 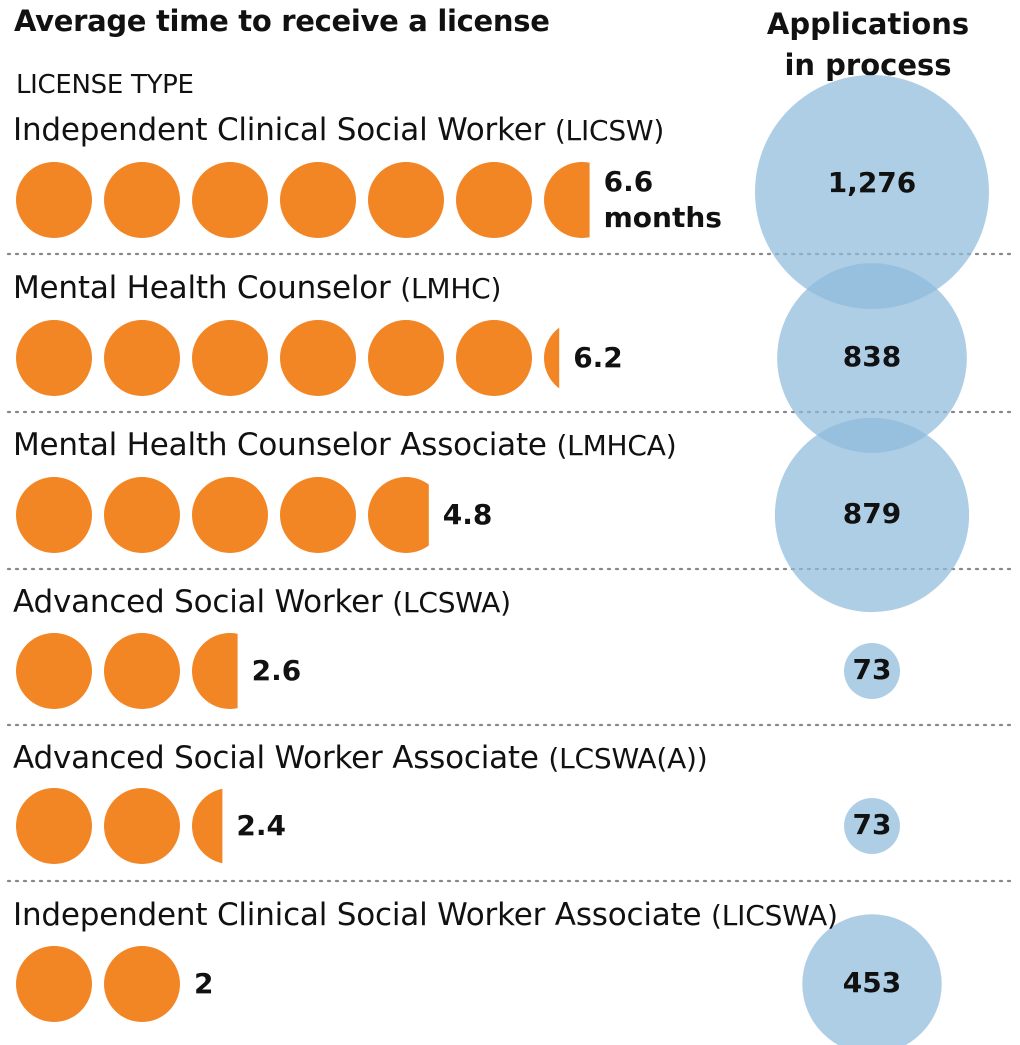 I want to click on months-value-licswa: 2, so click(x=203, y=984).